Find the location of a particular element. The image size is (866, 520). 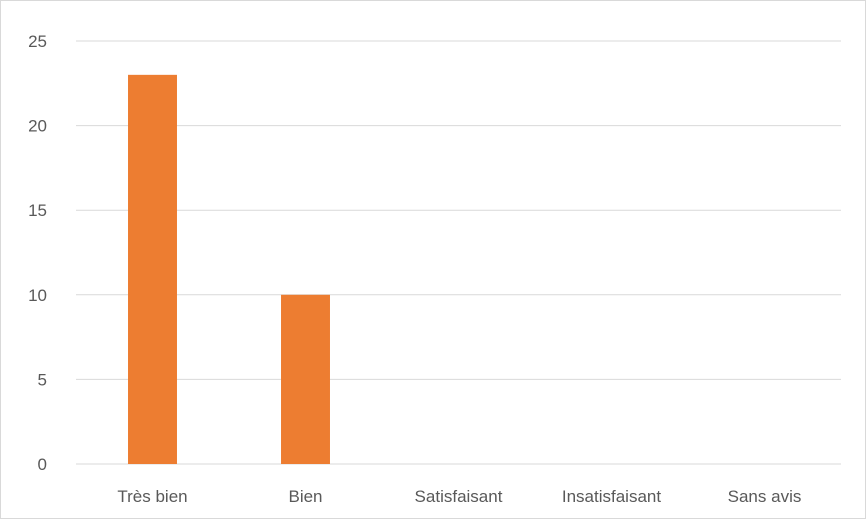

y-tick-label: 25 is located at coordinates (37, 41).